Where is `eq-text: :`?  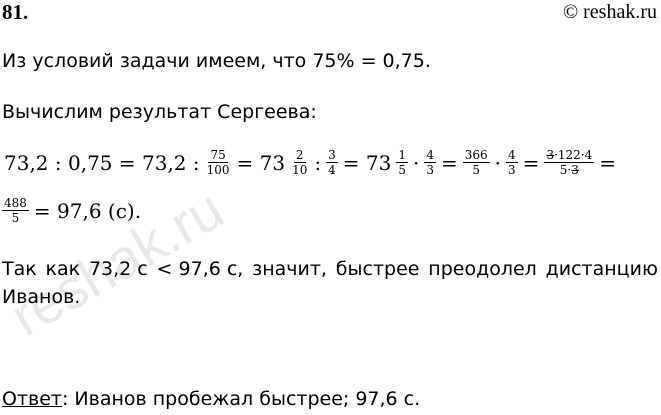 eq-text: : is located at coordinates (318, 162).